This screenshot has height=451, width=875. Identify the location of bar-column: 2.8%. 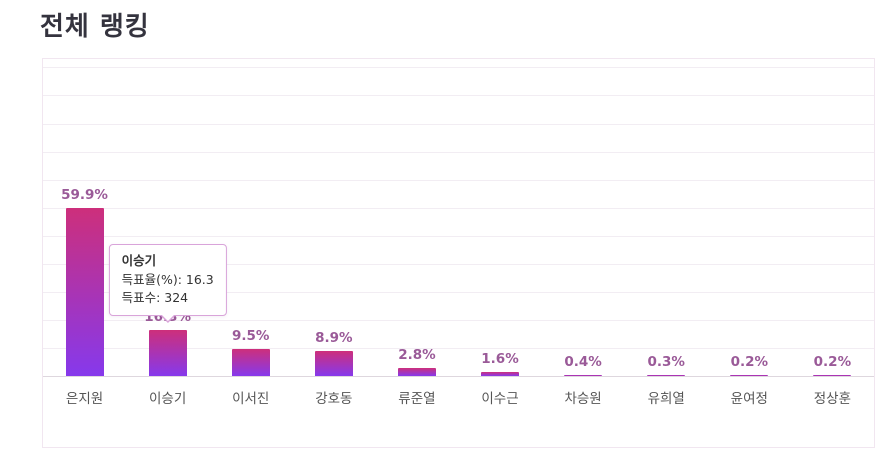
(416, 217).